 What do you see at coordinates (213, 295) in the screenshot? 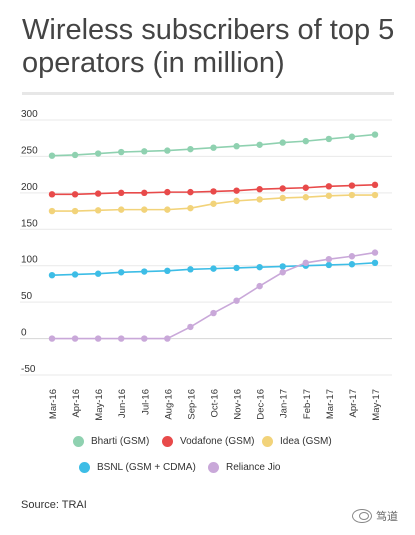
I see `series-reliance-jio` at bounding box center [213, 295].